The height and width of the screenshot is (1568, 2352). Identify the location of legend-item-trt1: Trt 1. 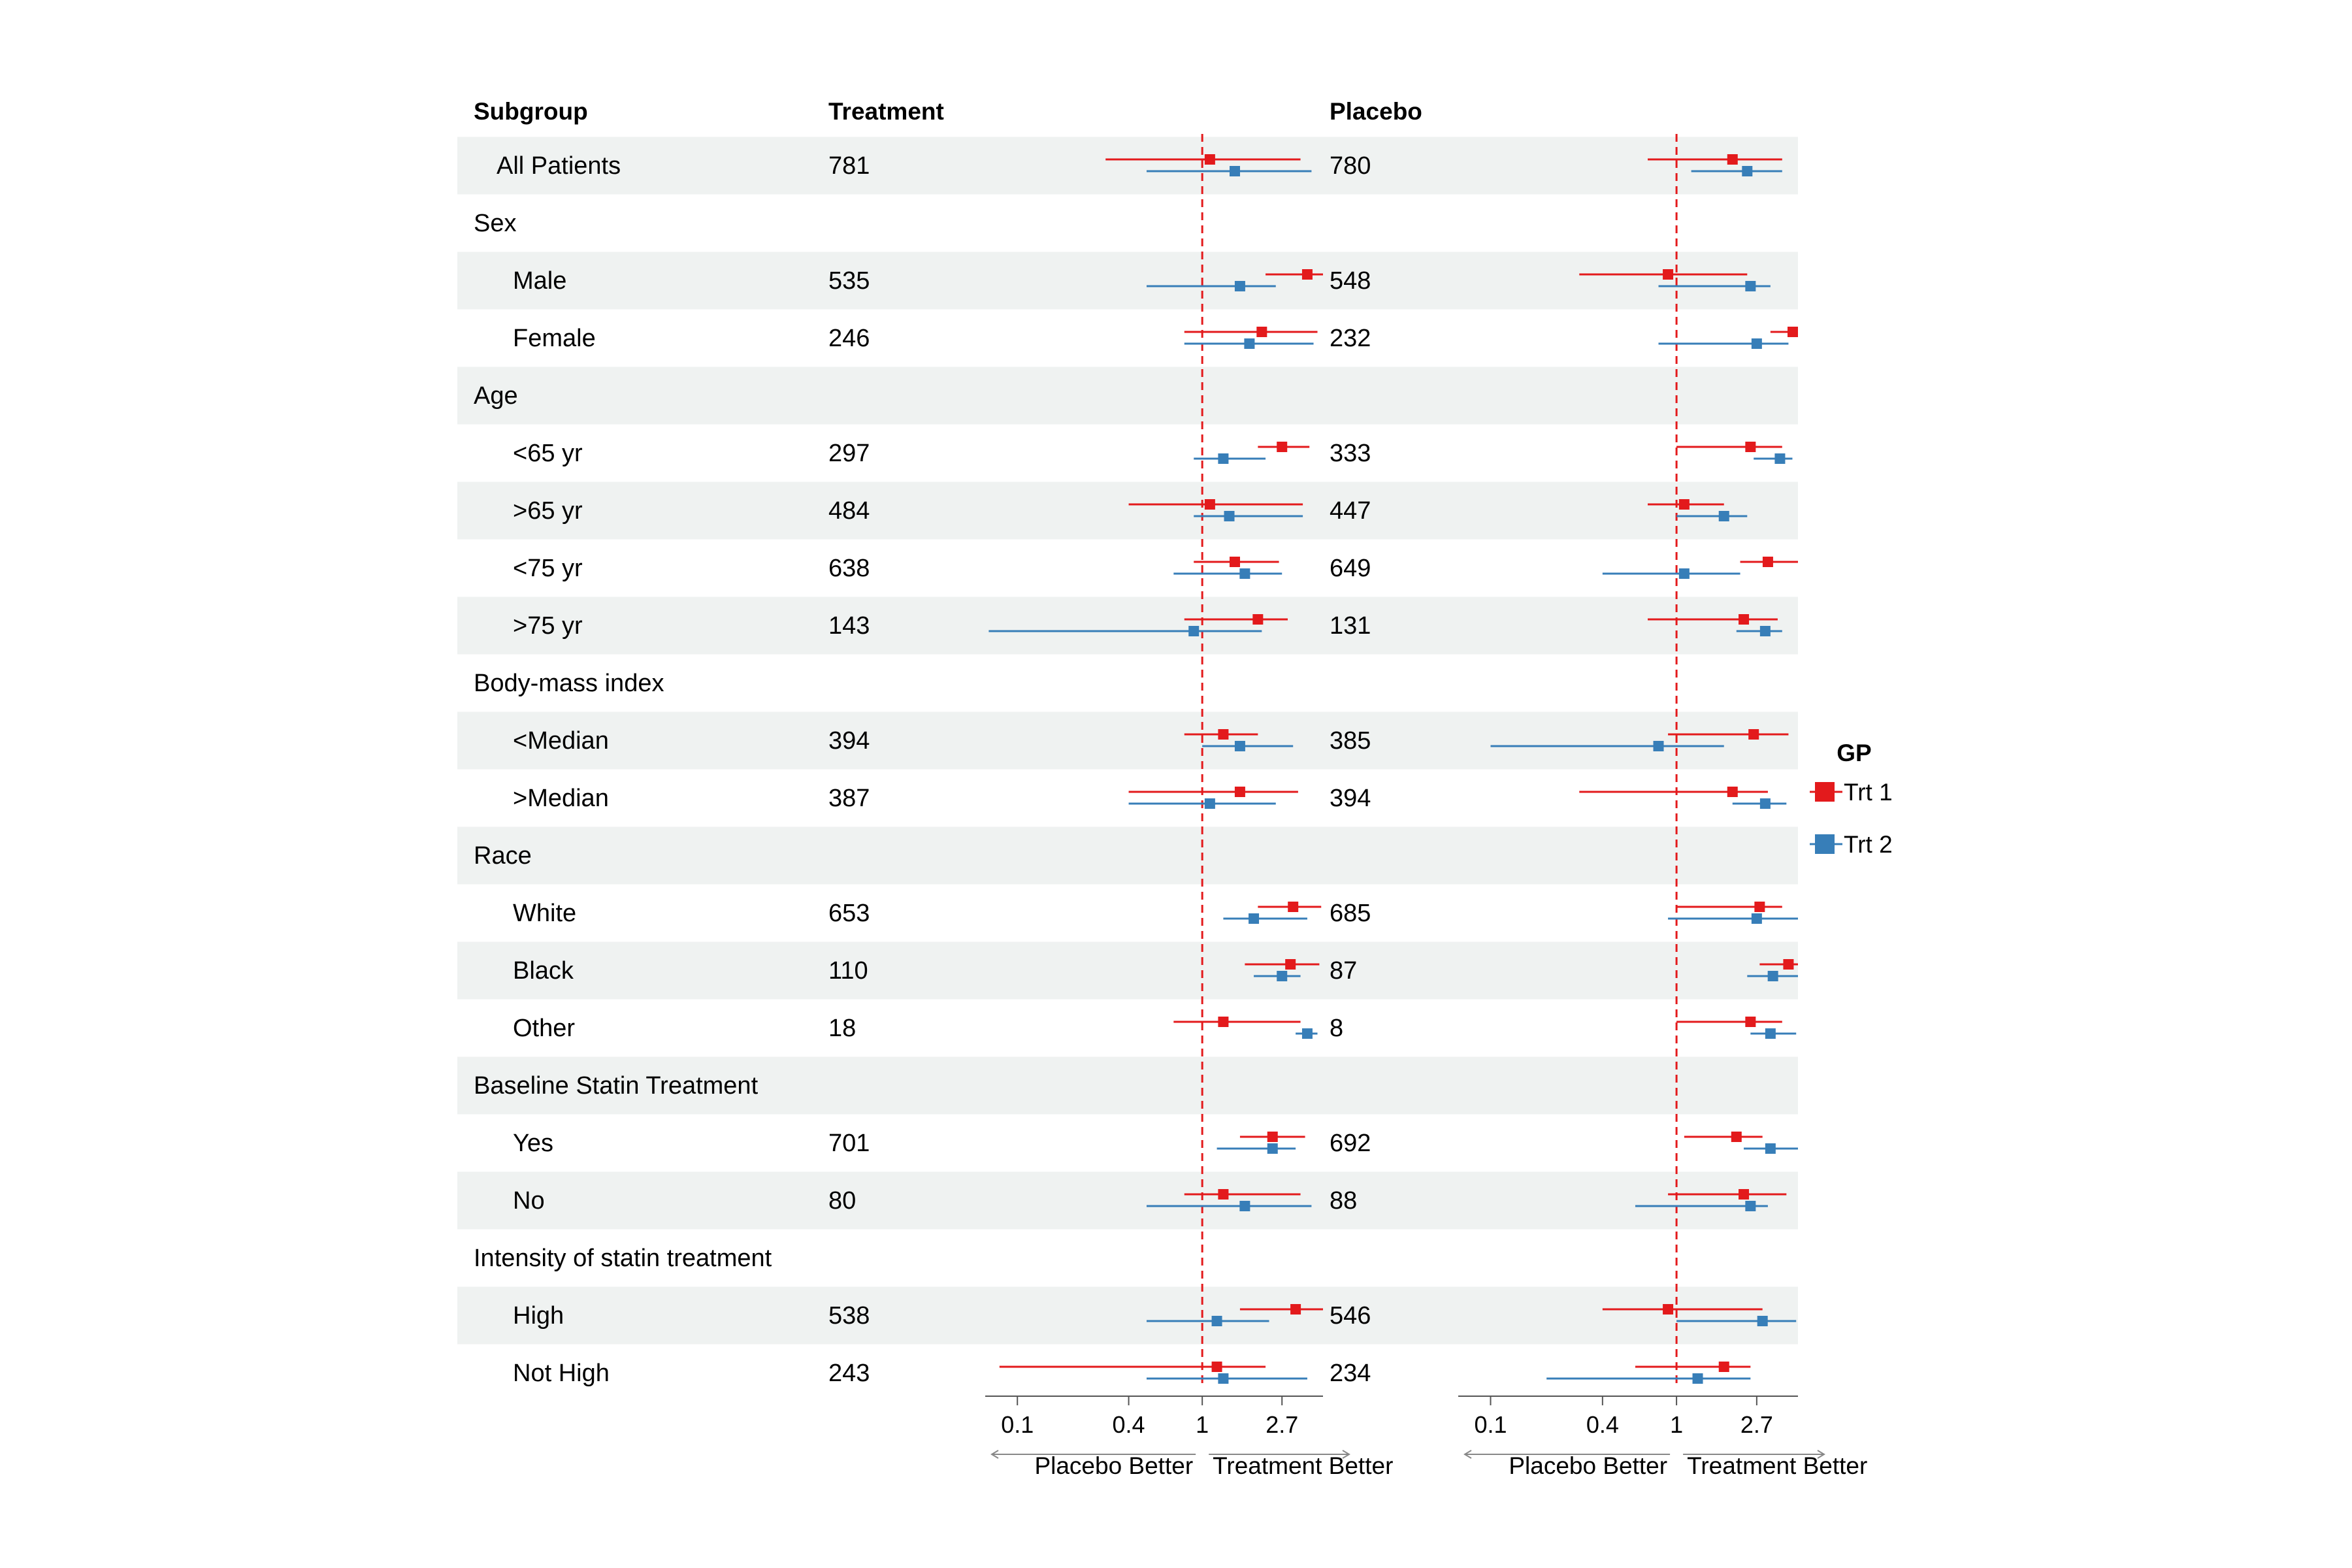
(1851, 792).